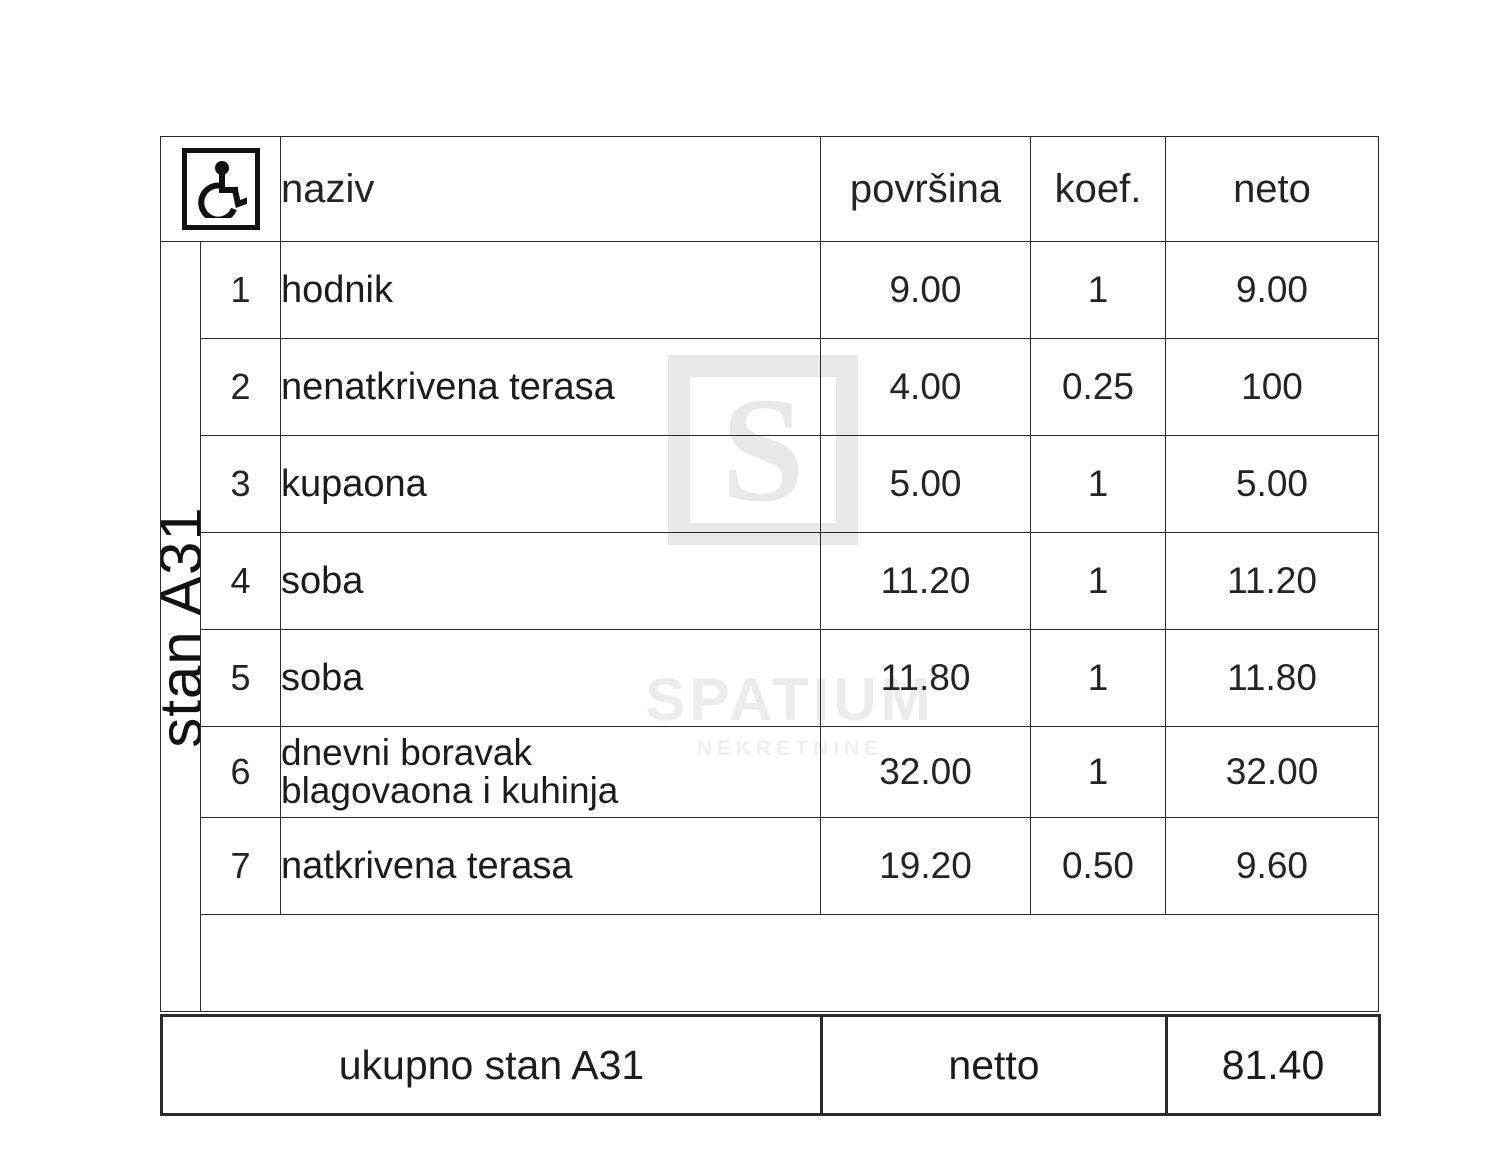 This screenshot has width=1500, height=1170. What do you see at coordinates (925, 678) in the screenshot?
I see `room-area: 11.80` at bounding box center [925, 678].